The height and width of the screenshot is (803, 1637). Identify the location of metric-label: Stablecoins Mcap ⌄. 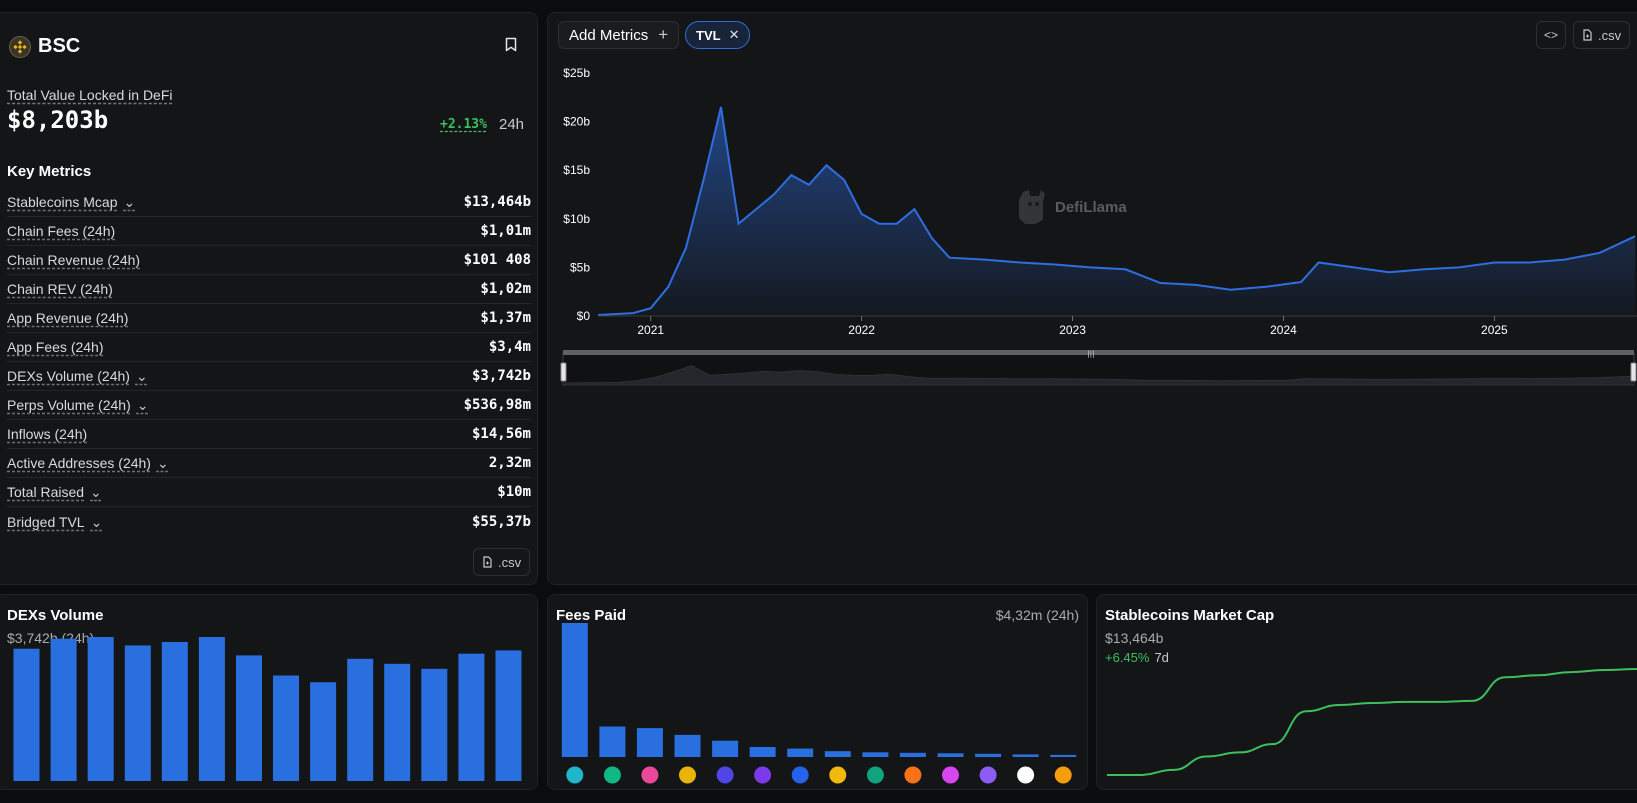
(71, 202).